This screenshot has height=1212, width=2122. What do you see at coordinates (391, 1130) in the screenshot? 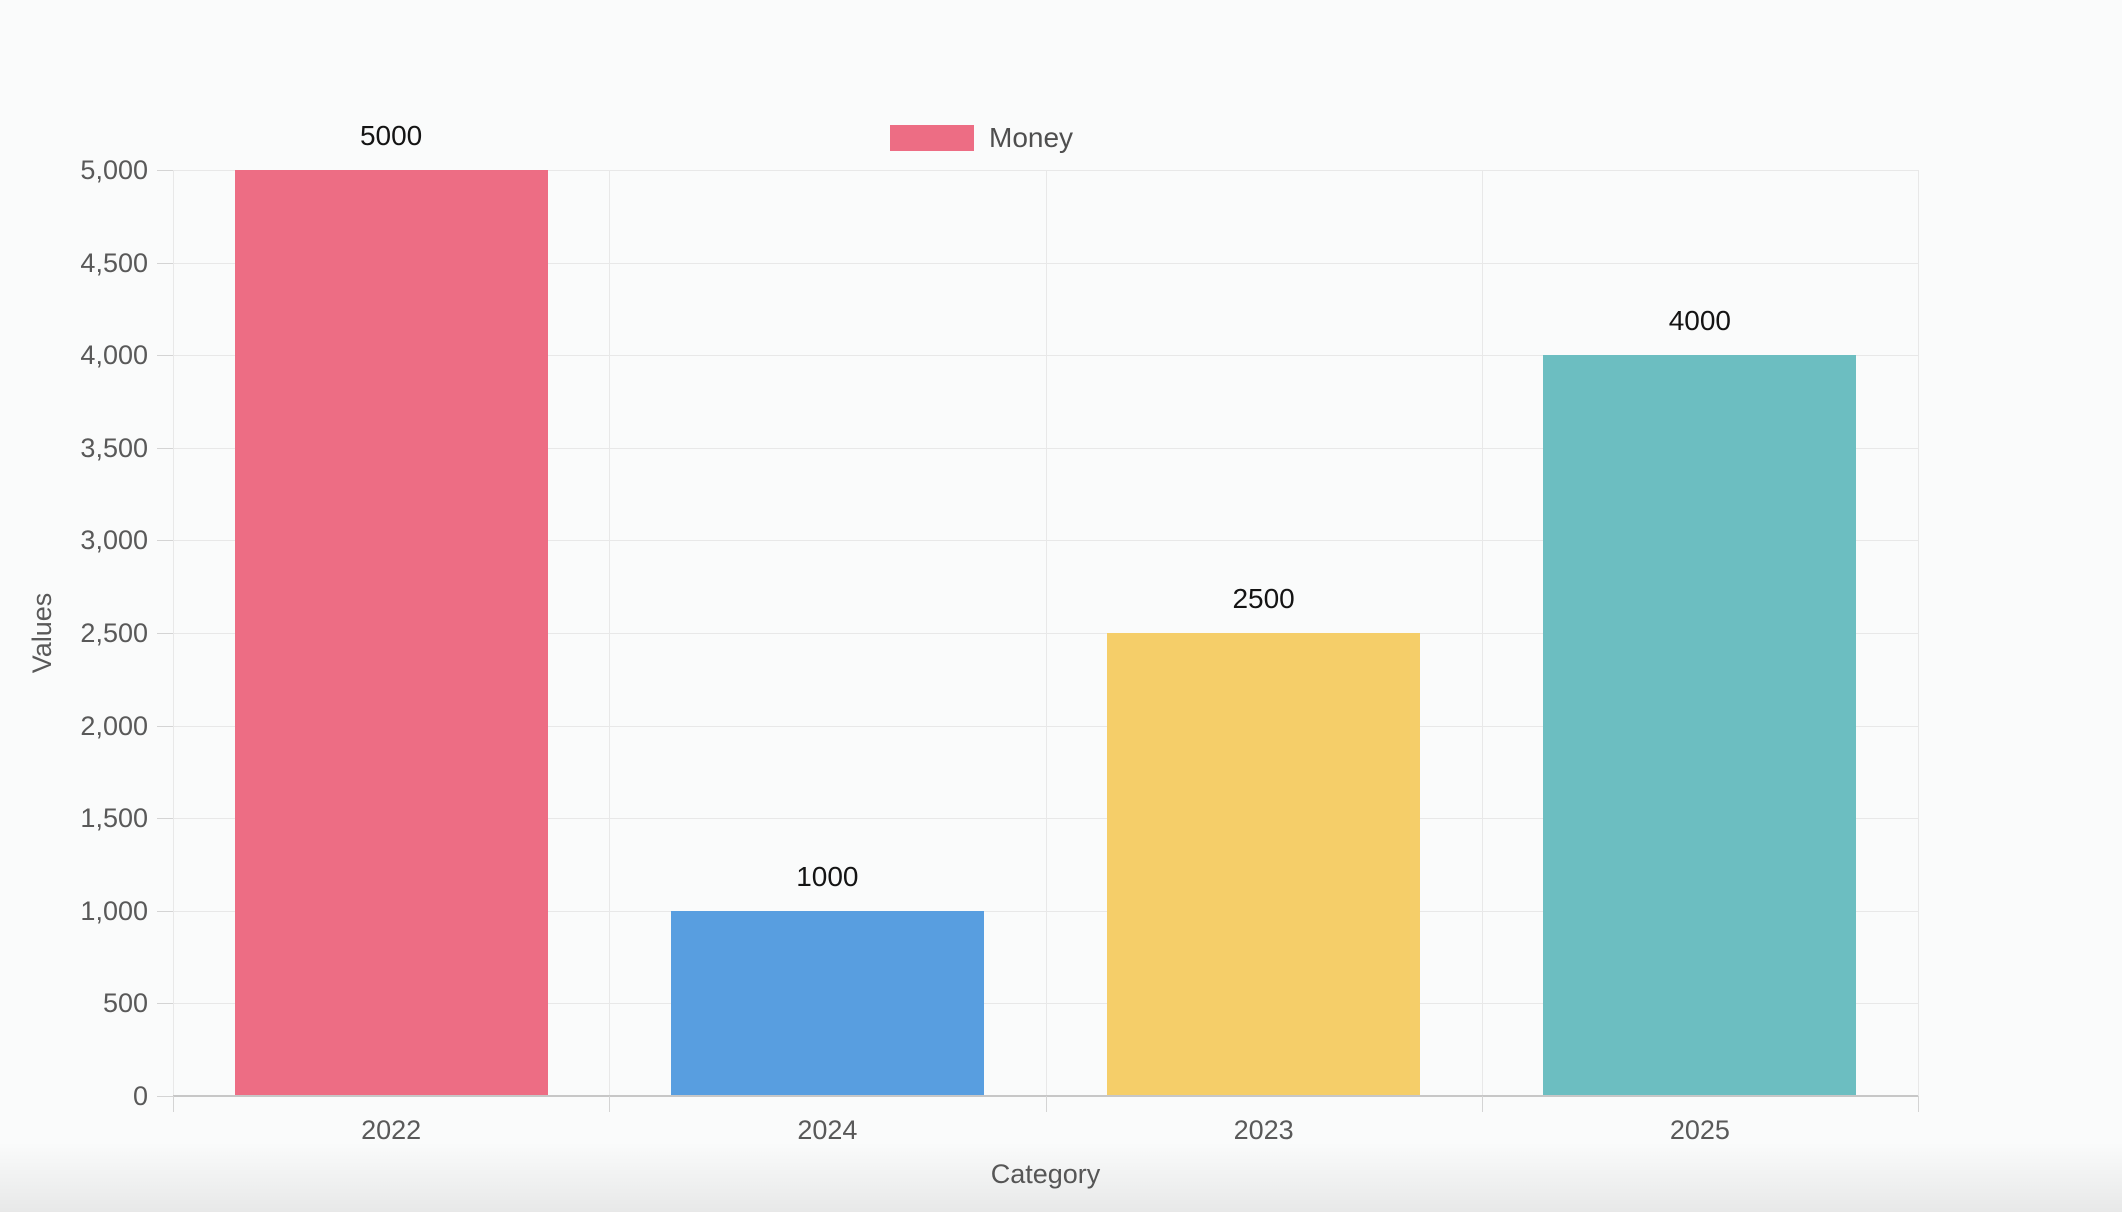
I see `x-tick-label-2022: 2022` at bounding box center [391, 1130].